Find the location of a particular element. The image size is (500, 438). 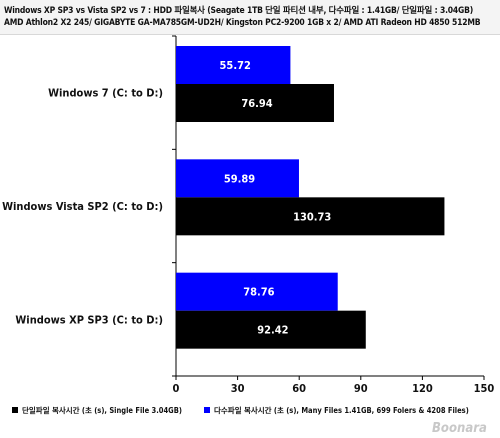

x-tick-label: 150 is located at coordinates (484, 388).